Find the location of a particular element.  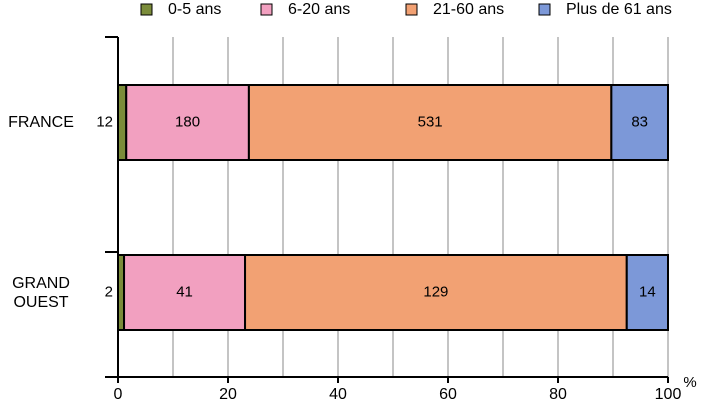

legend-label: 6-20 ans is located at coordinates (319, 9).